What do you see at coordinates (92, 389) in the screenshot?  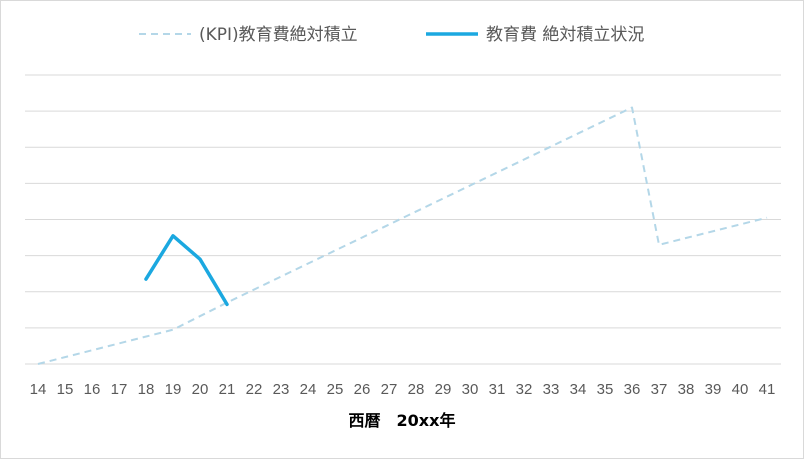 I see `x-tick-label: 16` at bounding box center [92, 389].